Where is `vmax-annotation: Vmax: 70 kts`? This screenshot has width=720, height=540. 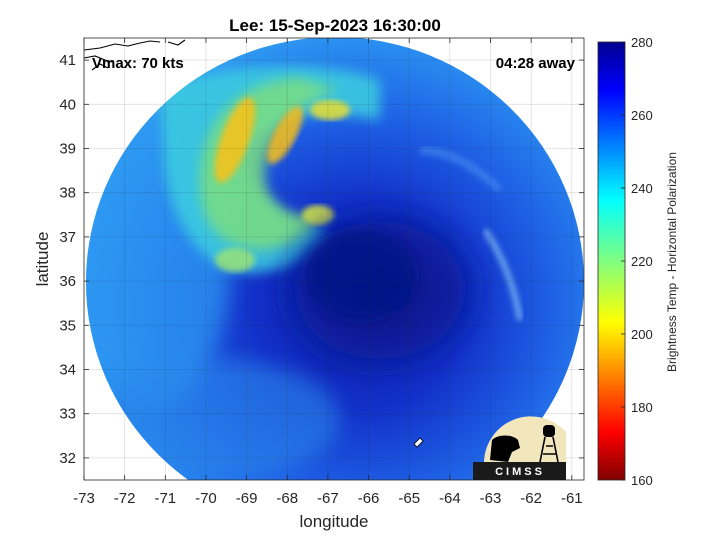 vmax-annotation: Vmax: 70 kts is located at coordinates (138, 63).